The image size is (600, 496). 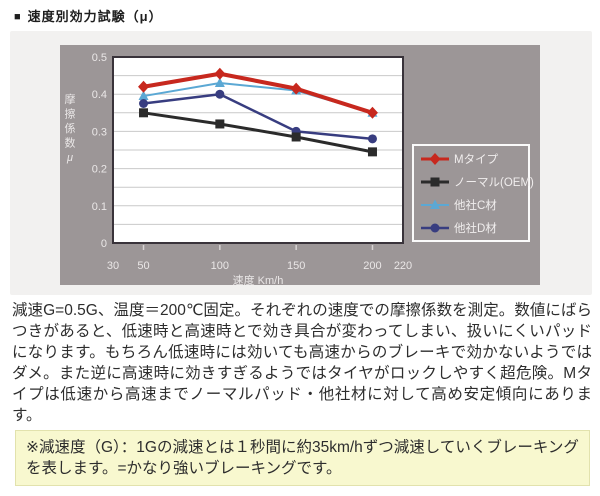 I want to click on svg-text: 擦, so click(x=70, y=114).